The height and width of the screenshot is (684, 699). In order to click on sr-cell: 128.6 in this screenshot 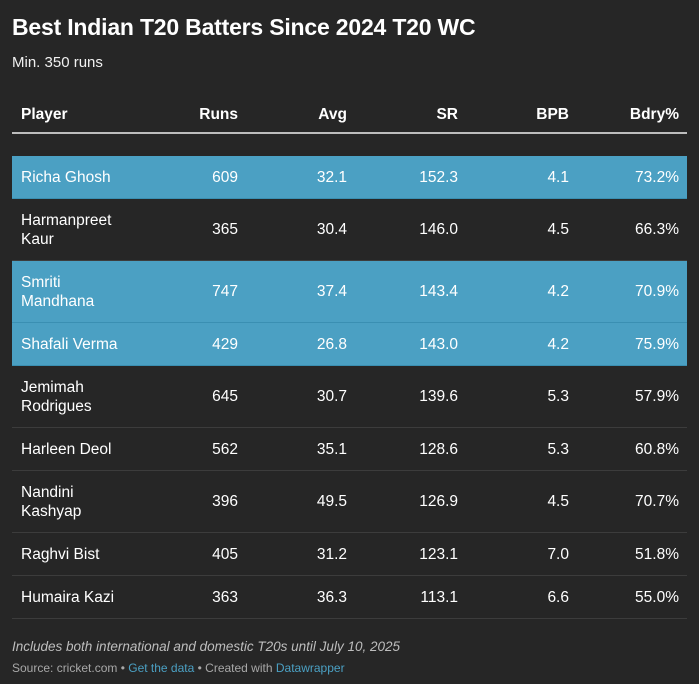, I will do `click(402, 449)`.